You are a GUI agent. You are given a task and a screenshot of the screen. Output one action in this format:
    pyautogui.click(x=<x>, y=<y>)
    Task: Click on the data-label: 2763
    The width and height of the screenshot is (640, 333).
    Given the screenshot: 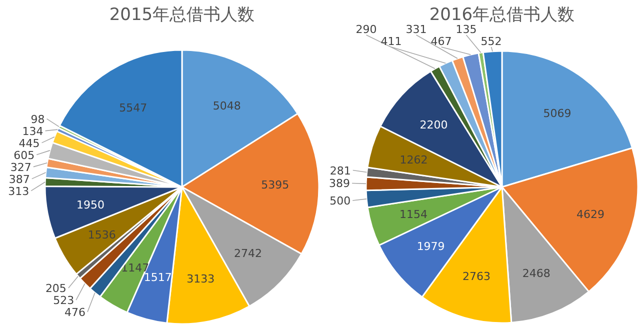 What is the action you would take?
    pyautogui.click(x=476, y=276)
    